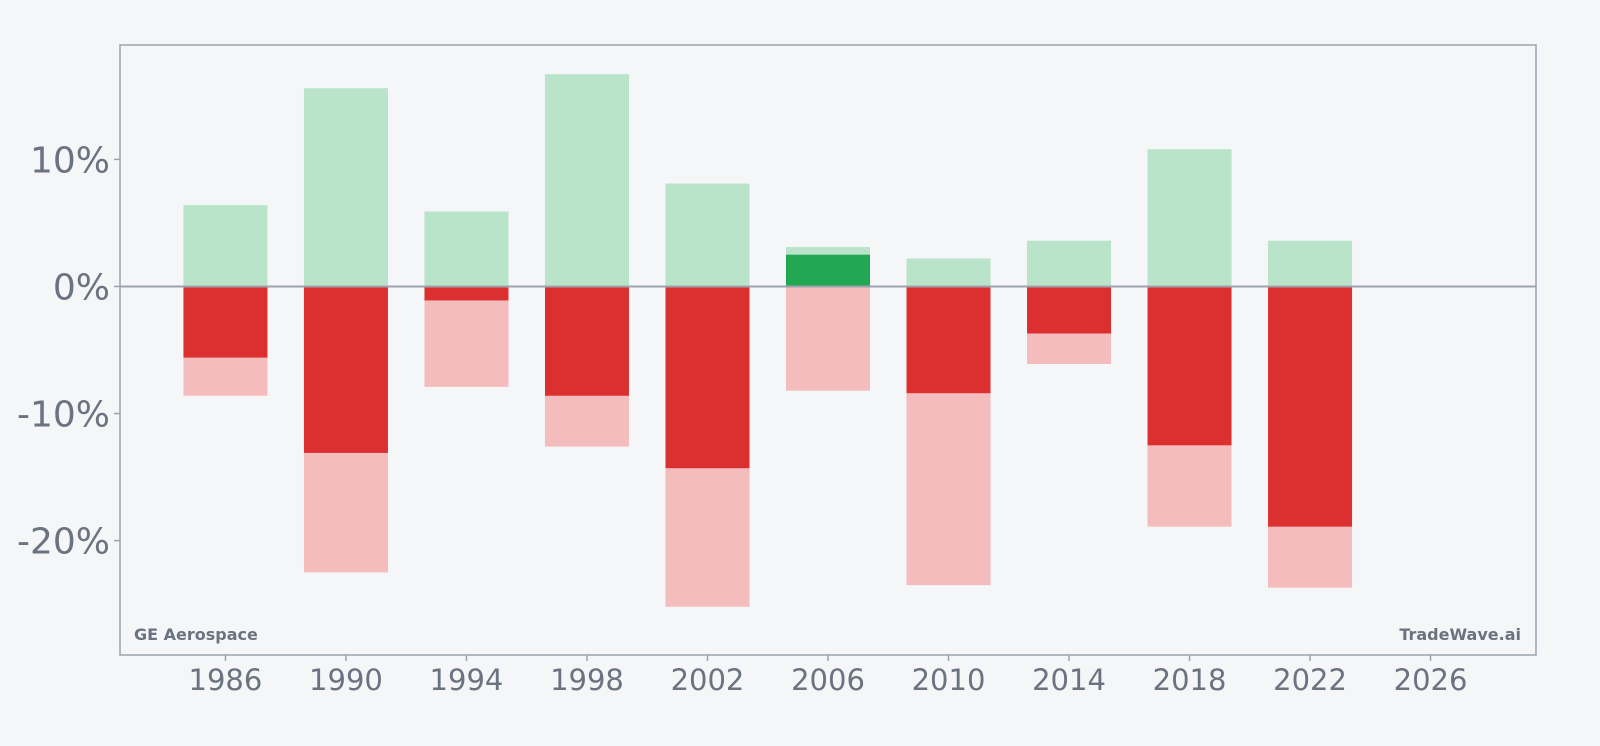 The image size is (1600, 746). I want to click on x-tick-label: 2018, so click(1190, 680).